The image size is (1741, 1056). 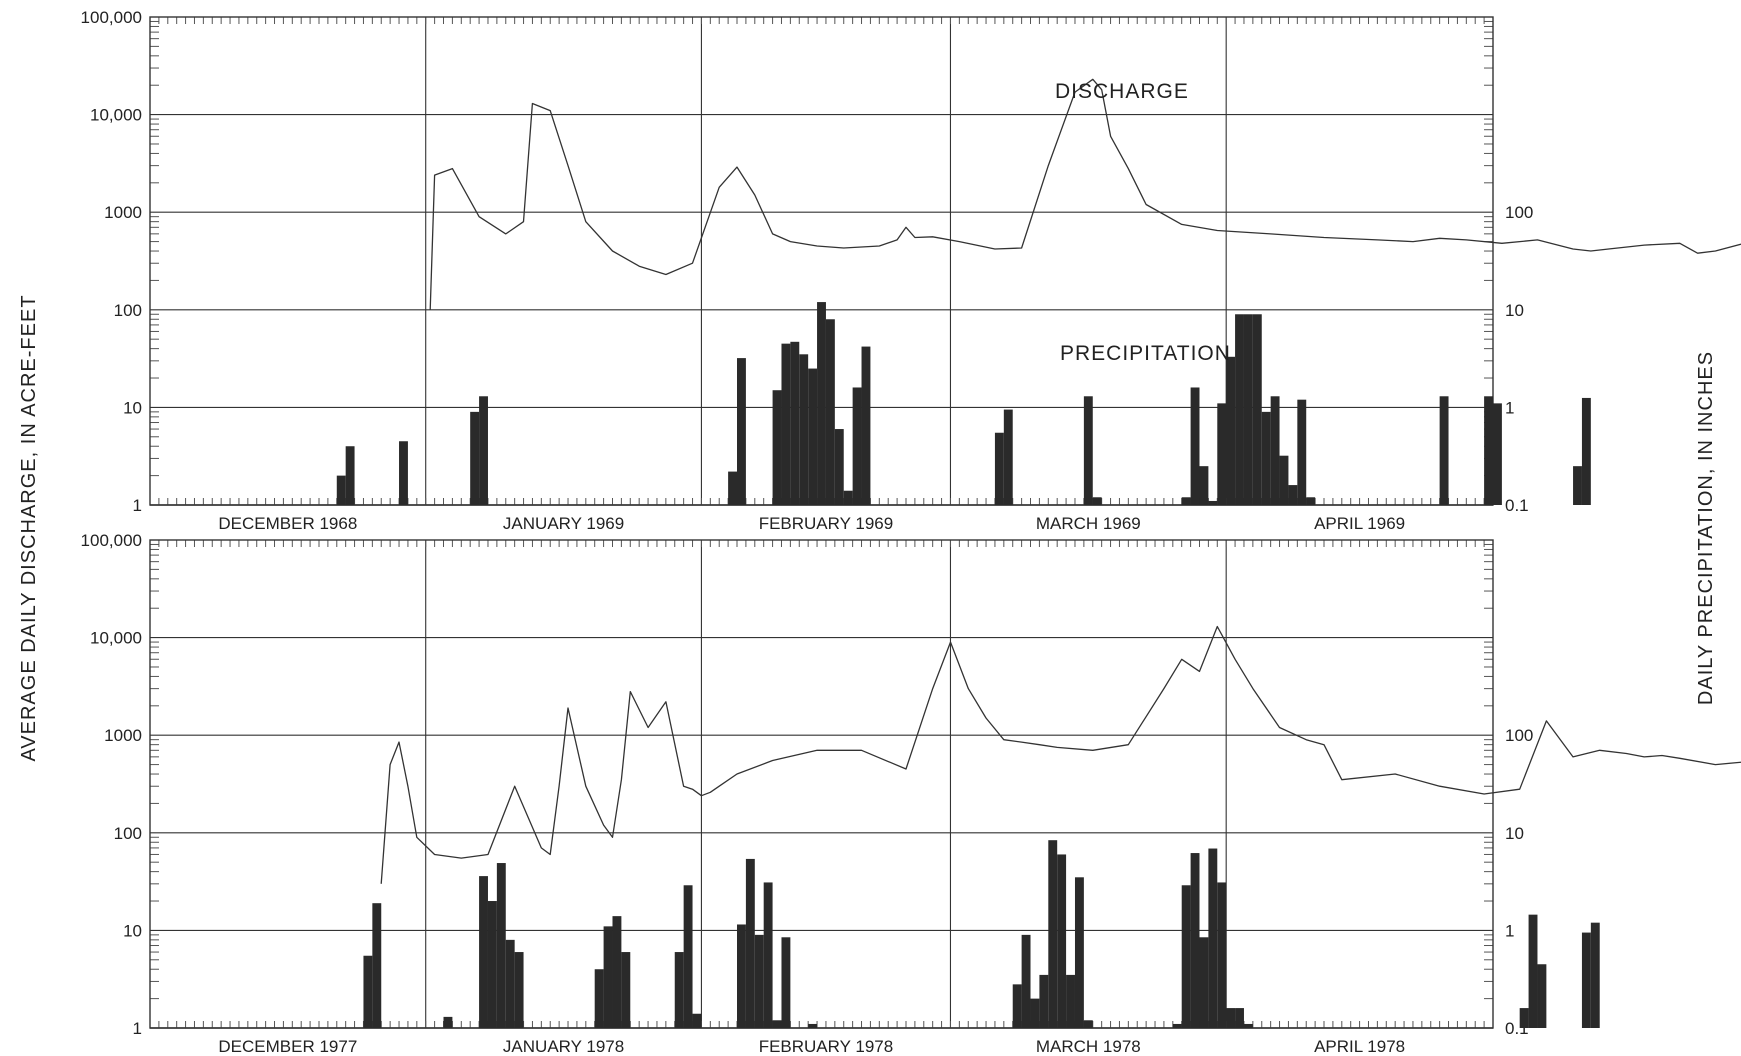 I want to click on month-label: DECEMBER 1968, so click(x=287, y=523).